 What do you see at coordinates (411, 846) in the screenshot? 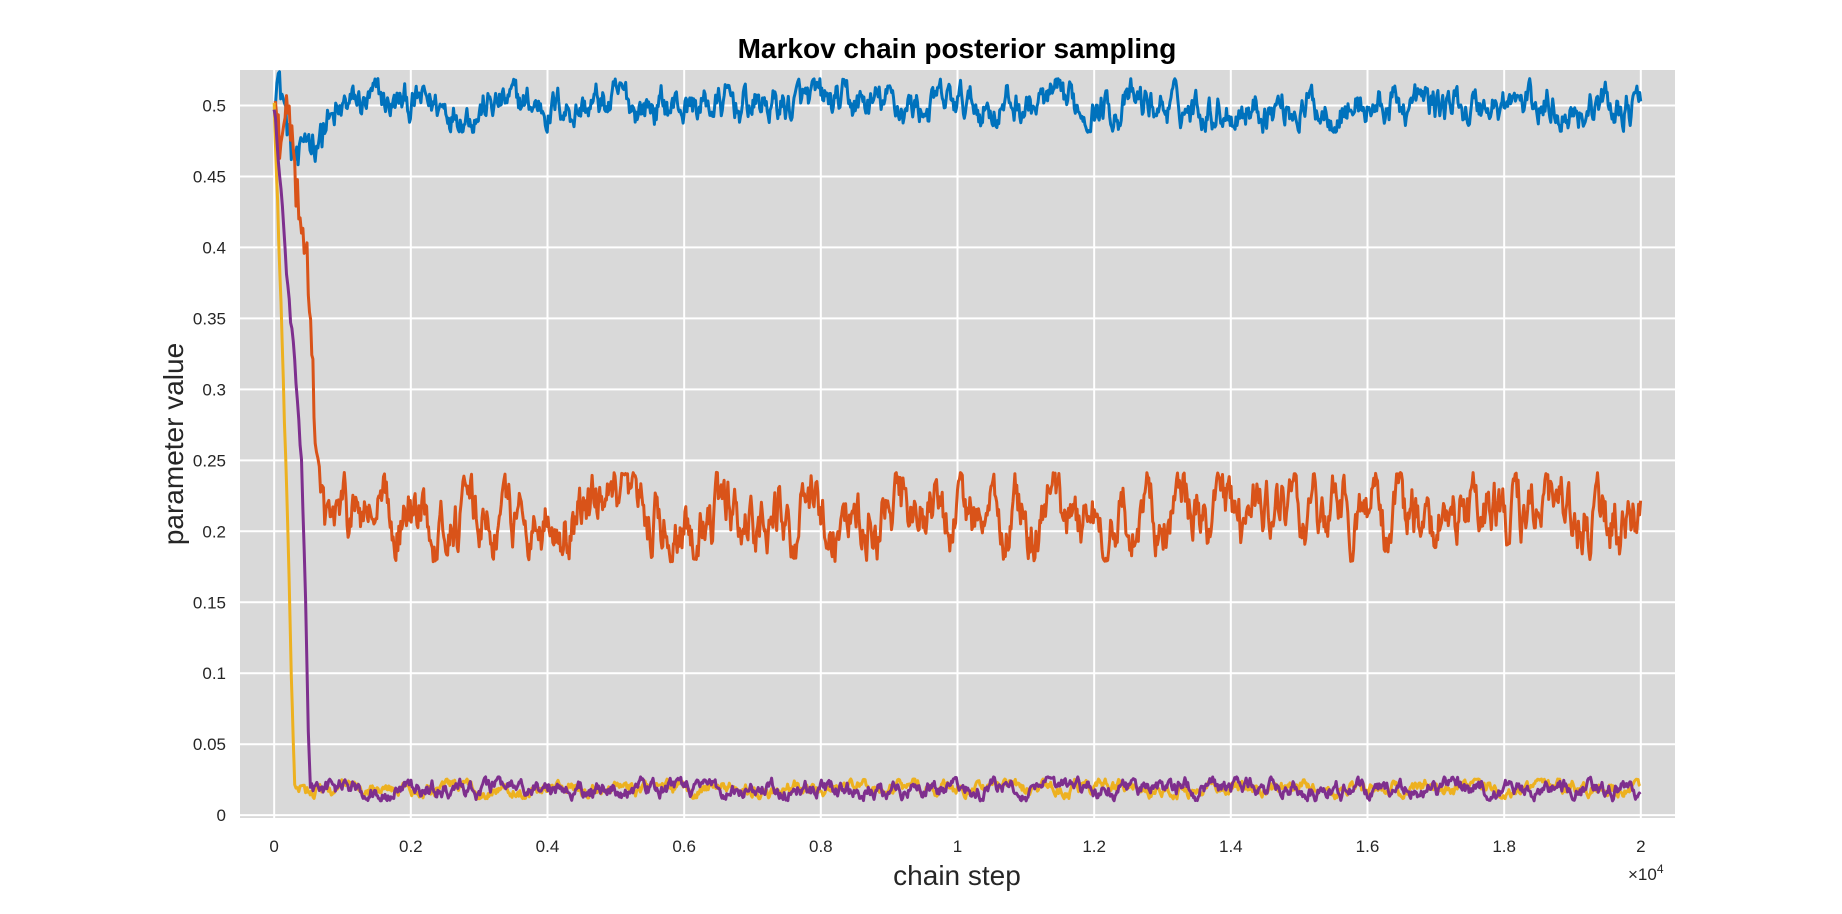
I see `x-tick-label: 0.2` at bounding box center [411, 846].